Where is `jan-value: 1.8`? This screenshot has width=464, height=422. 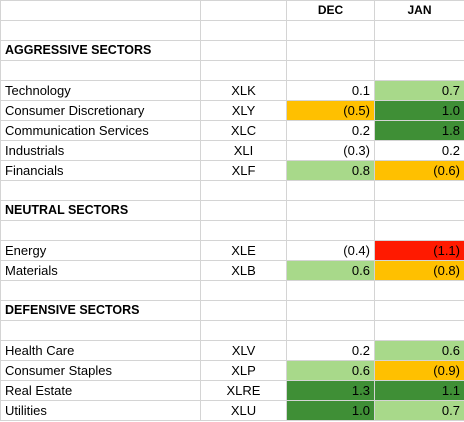
jan-value: 1.8 is located at coordinates (419, 130).